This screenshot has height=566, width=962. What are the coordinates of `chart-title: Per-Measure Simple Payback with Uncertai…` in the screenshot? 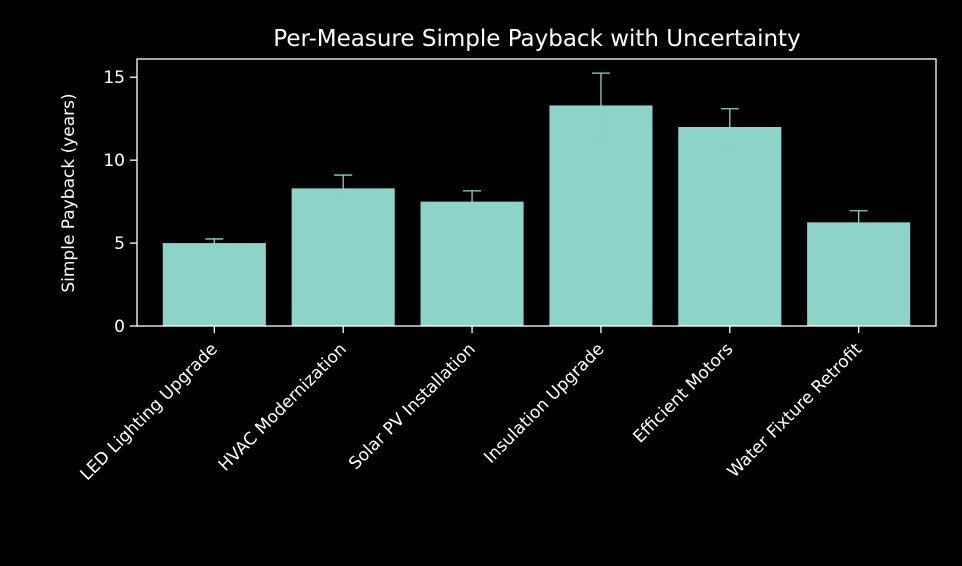 It's located at (536, 39).